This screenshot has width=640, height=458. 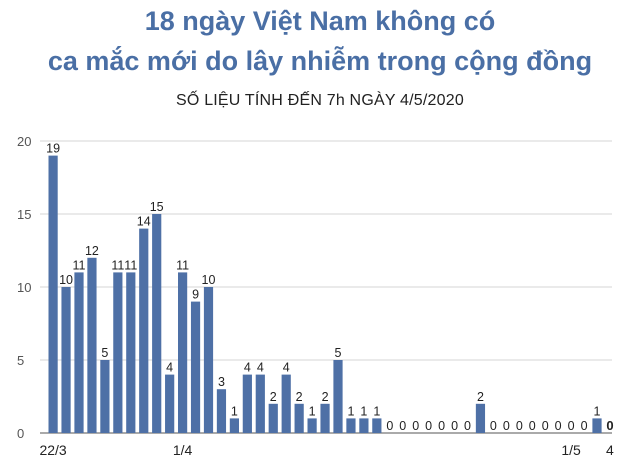 I want to click on data-label: 15, so click(x=157, y=207).